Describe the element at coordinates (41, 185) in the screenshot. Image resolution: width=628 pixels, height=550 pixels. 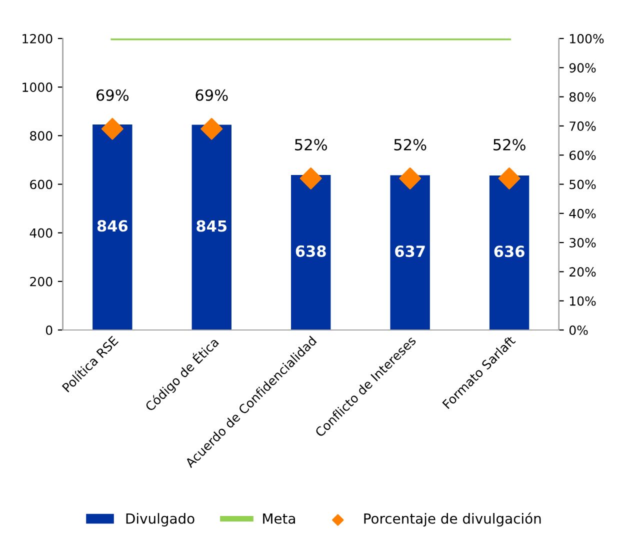
I see `y-tick-label: 600` at that location.